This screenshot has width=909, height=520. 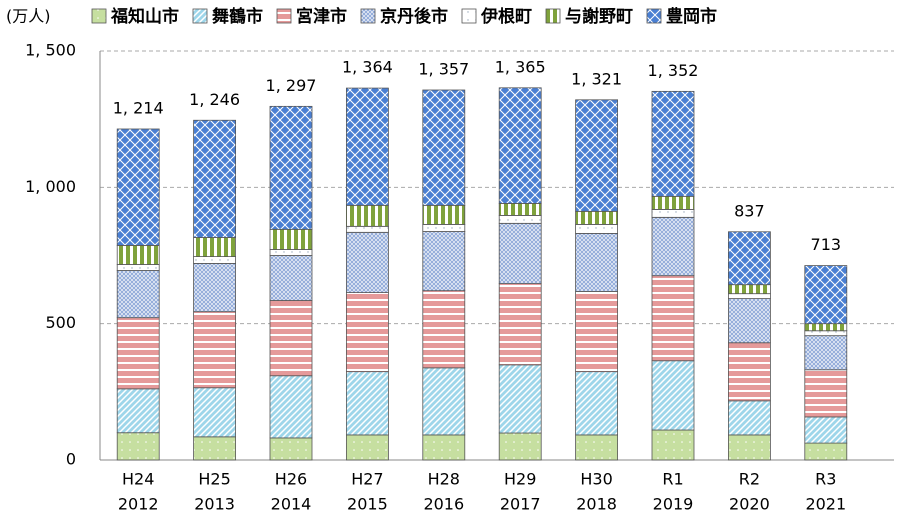 I want to click on total-label: 1, 297, so click(x=291, y=85).